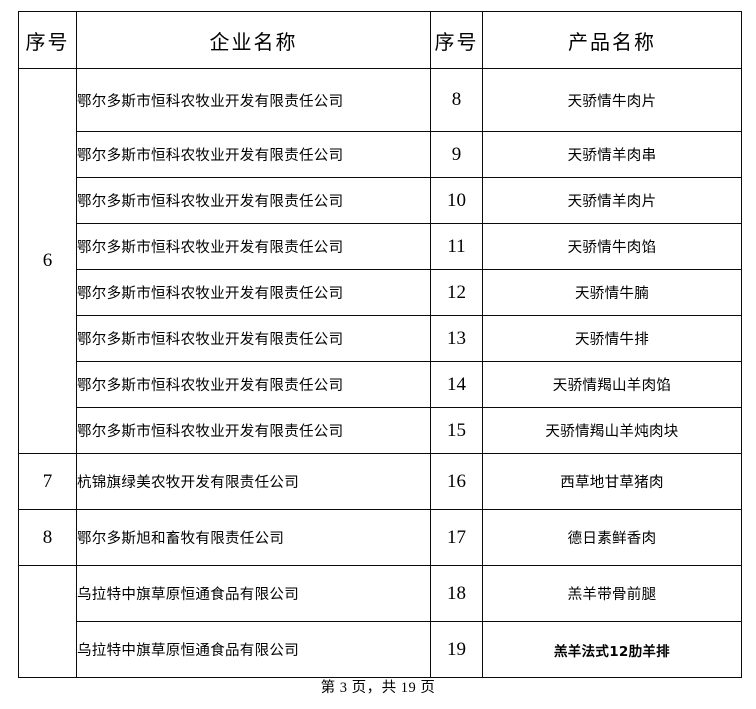  Describe the element at coordinates (612, 154) in the screenshot. I see `product-name-cell: 天骄情羊肉串` at that location.